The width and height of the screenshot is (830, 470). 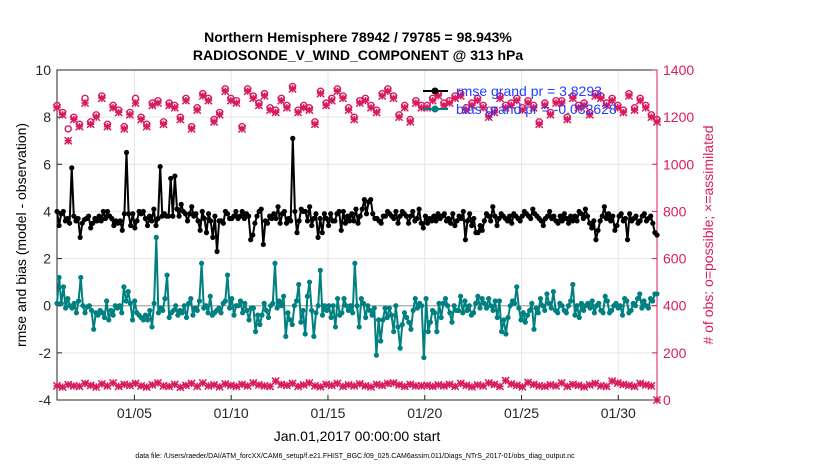 What do you see at coordinates (134, 413) in the screenshot?
I see `x-tick-label-0: 01/05` at bounding box center [134, 413].